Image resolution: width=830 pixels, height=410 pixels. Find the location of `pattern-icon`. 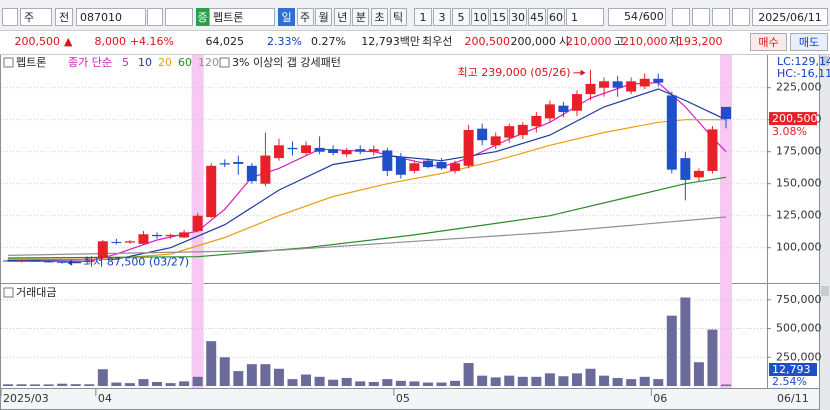

pattern-icon is located at coordinates (224, 62).